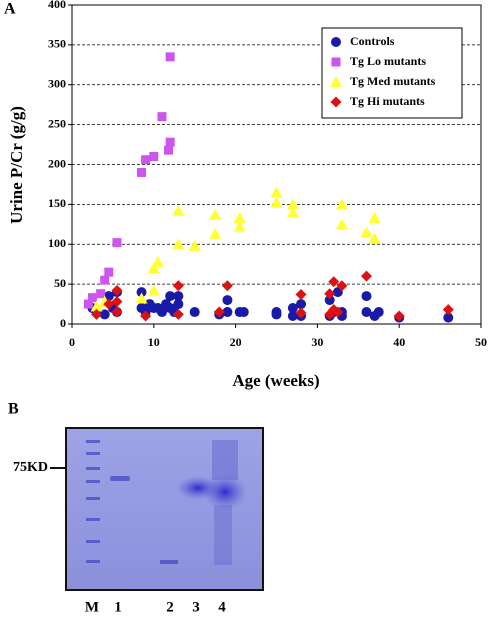  Describe the element at coordinates (481, 342) in the screenshot. I see `x-tick-label: 50` at that location.